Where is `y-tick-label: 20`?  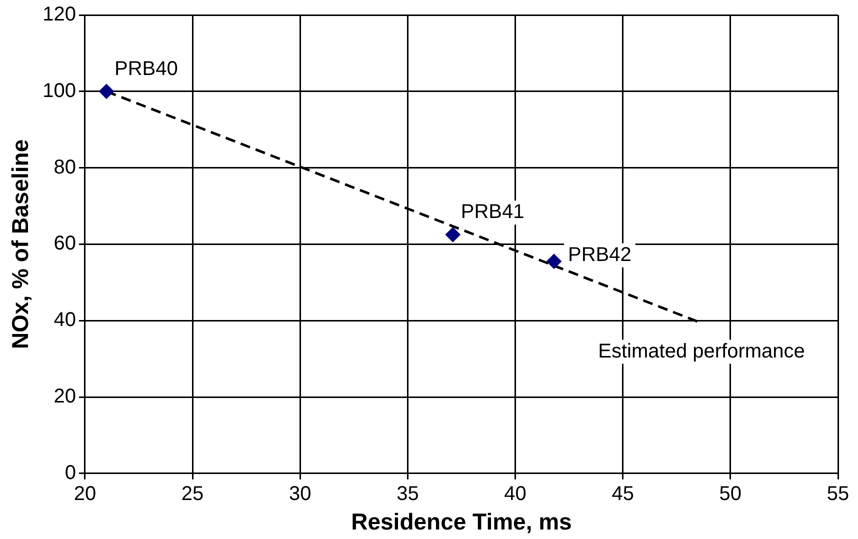
y-tick-label: 20 is located at coordinates (65, 397).